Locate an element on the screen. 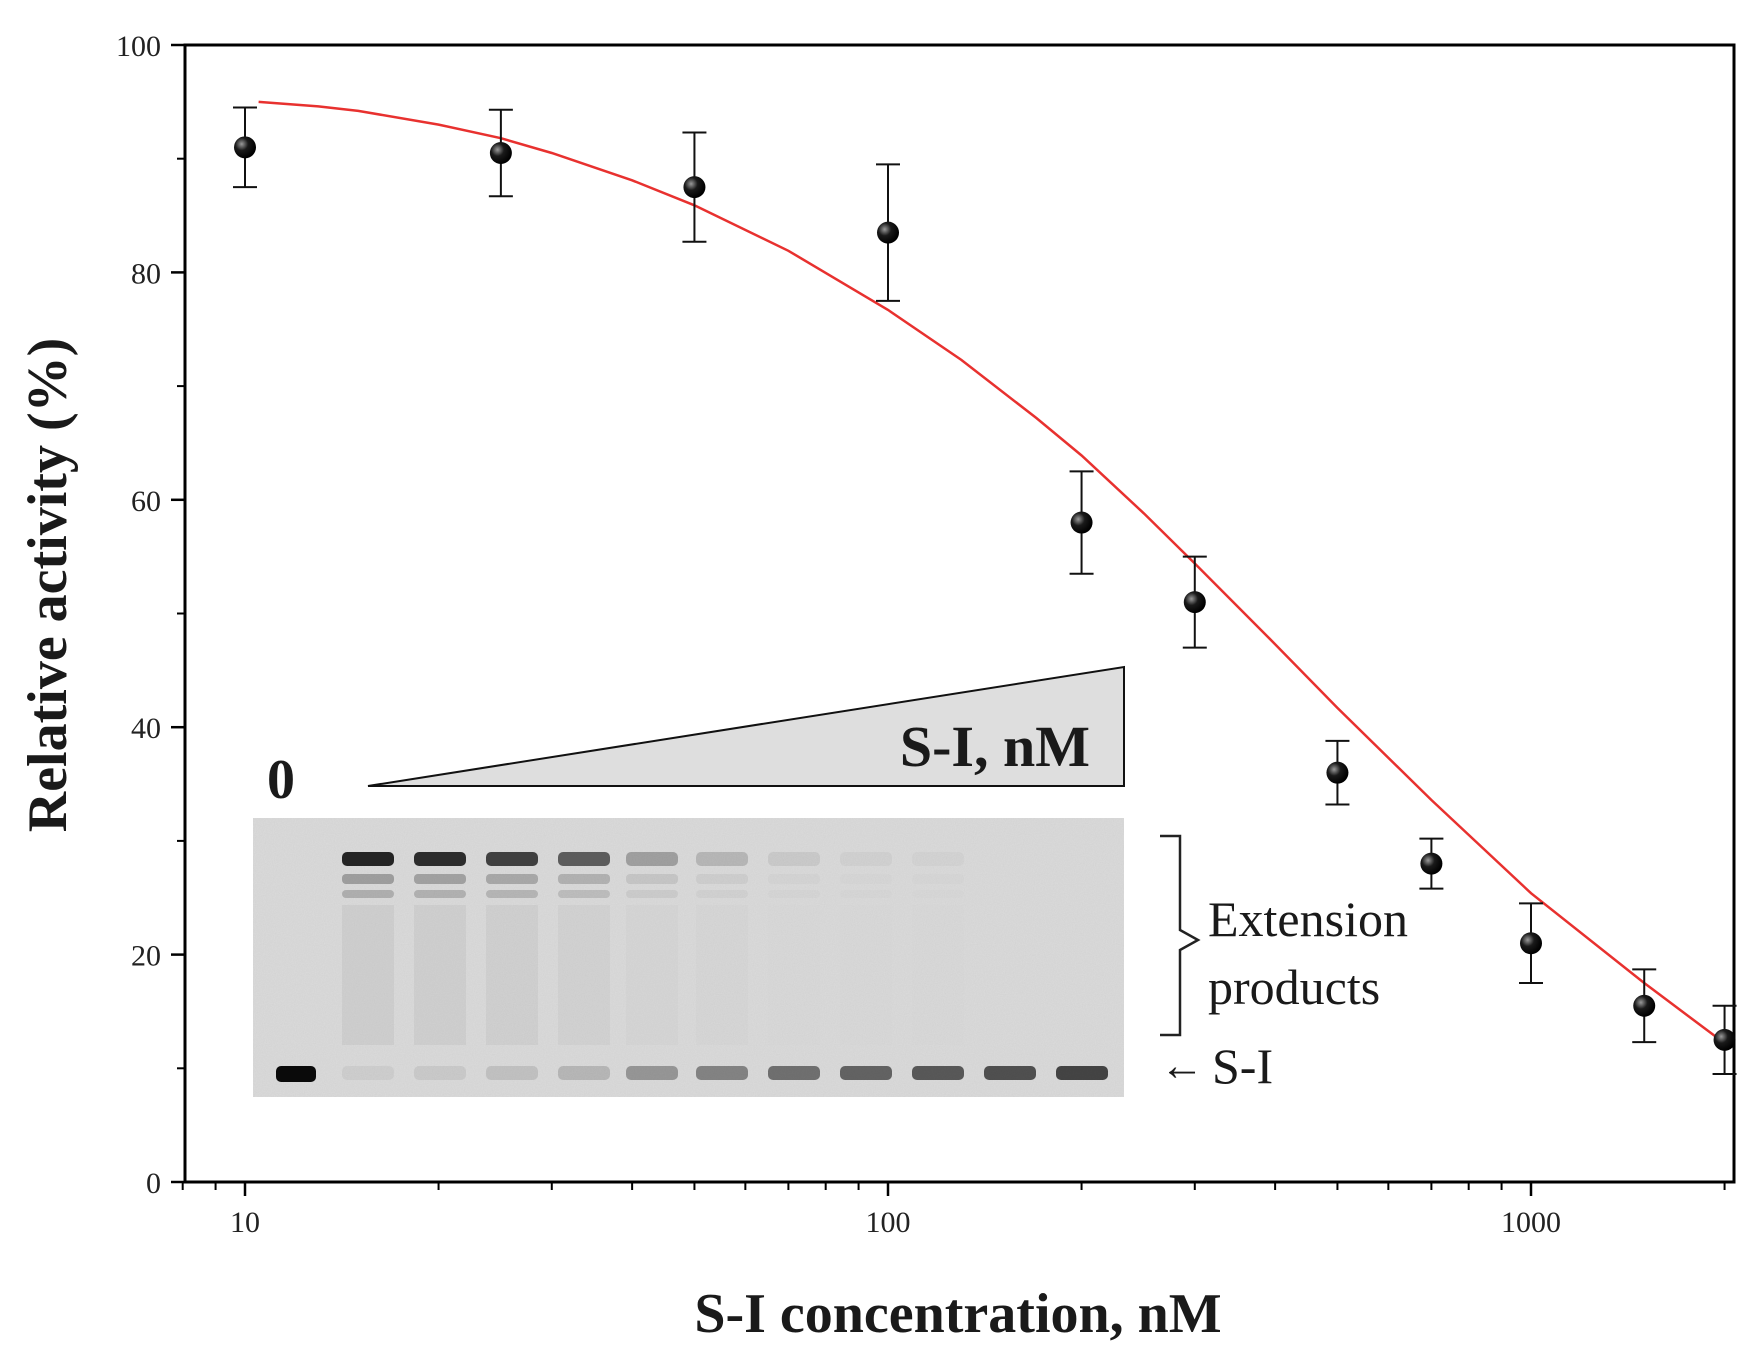  y-tick-label: 40 is located at coordinates (146, 728).